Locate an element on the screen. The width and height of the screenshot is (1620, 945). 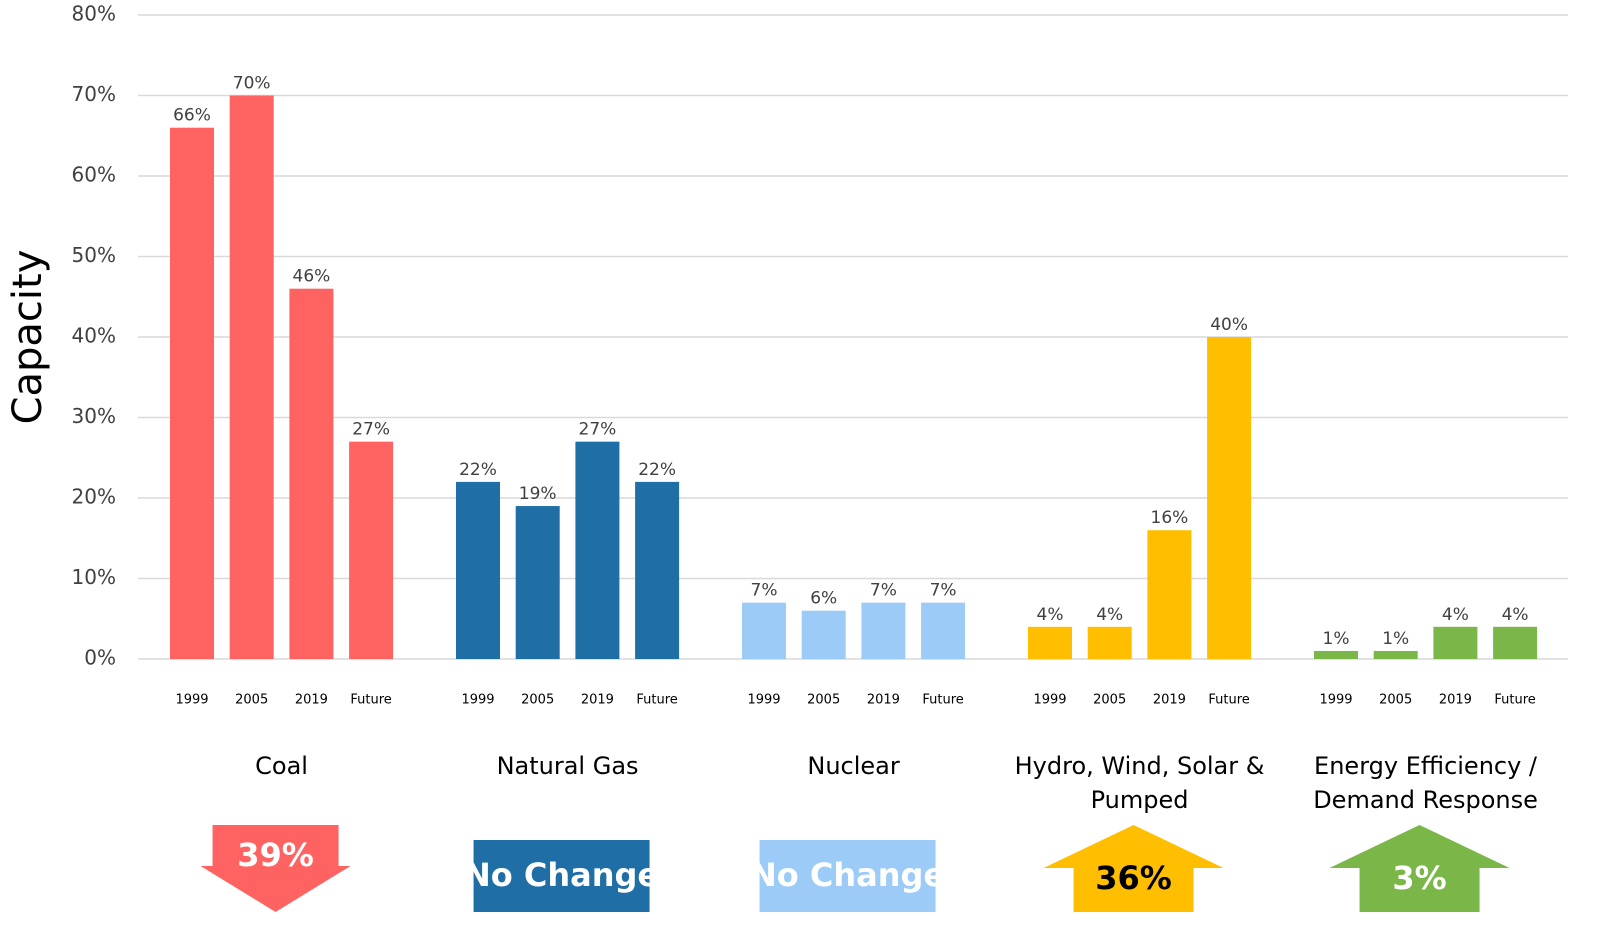
value-label: 46% is located at coordinates (312, 277).